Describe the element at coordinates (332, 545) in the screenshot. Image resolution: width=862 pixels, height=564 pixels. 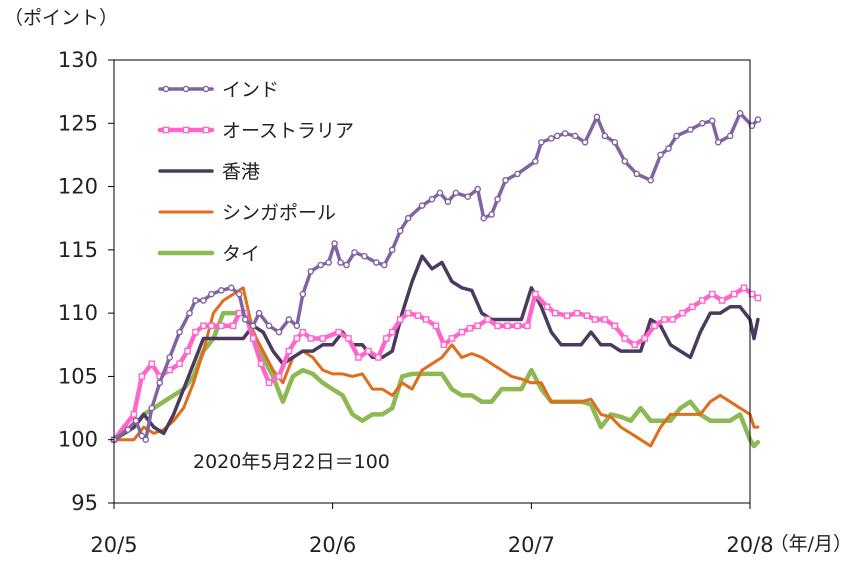
I see `x-tick-label: 20/6` at that location.